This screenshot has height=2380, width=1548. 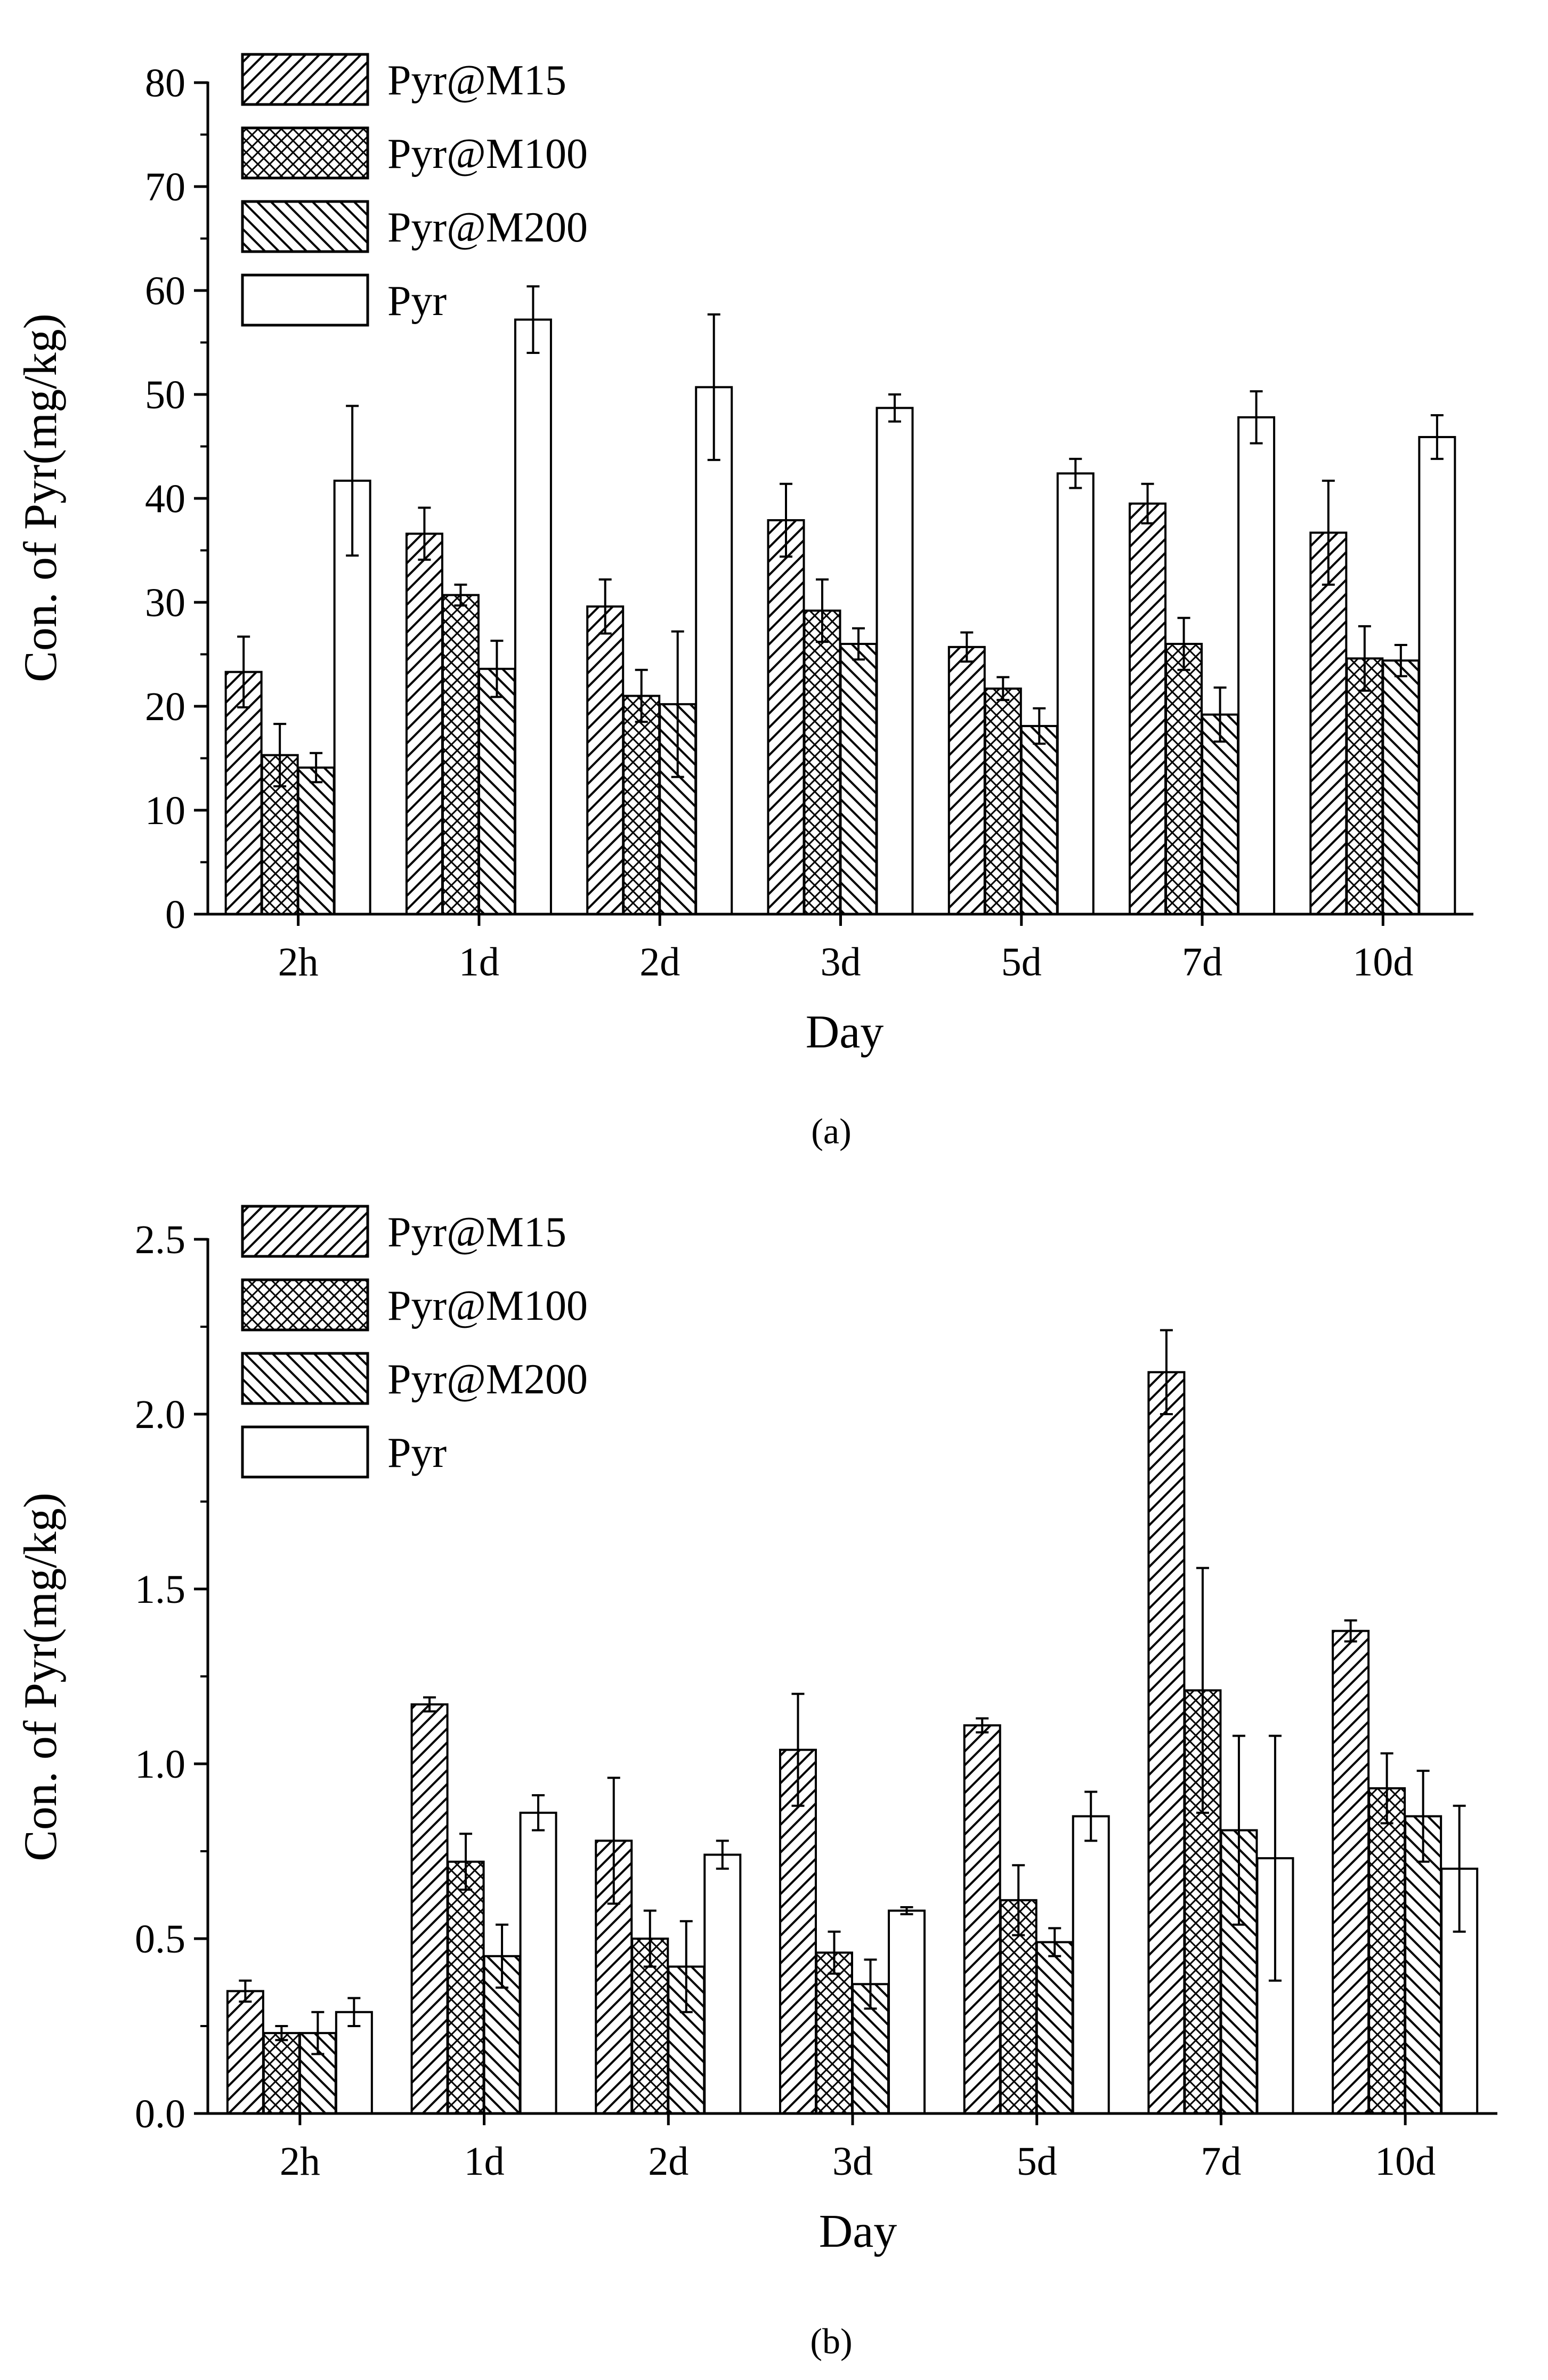 I want to click on y-tick-label: 50, so click(x=165, y=395).